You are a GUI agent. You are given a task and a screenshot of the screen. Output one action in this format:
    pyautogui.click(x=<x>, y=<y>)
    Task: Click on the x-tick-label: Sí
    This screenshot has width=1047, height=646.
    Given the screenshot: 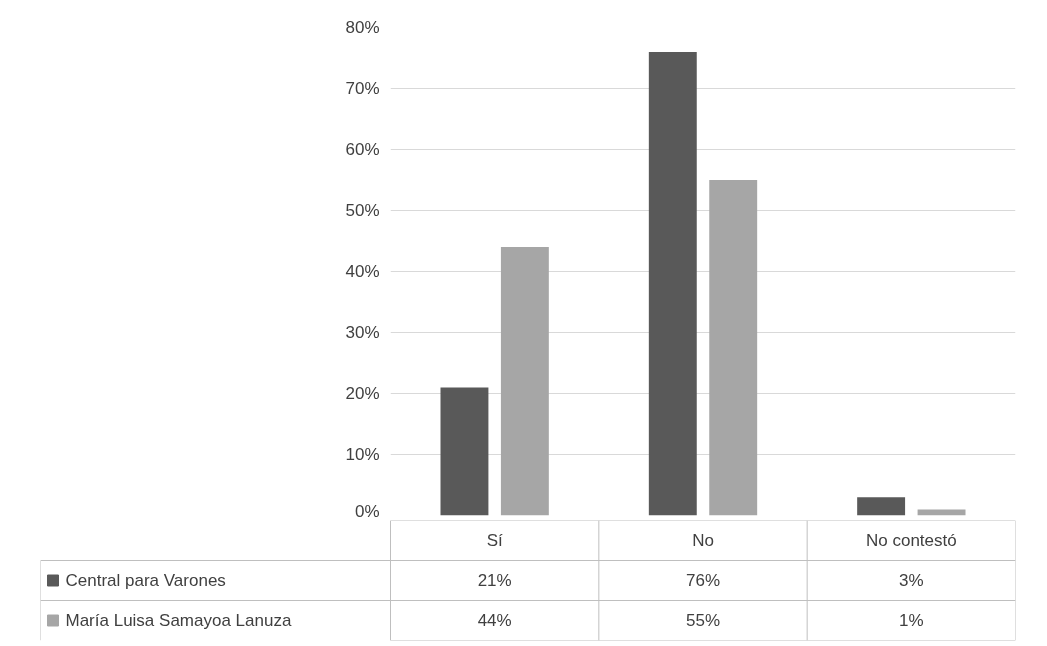 What is the action you would take?
    pyautogui.click(x=494, y=540)
    